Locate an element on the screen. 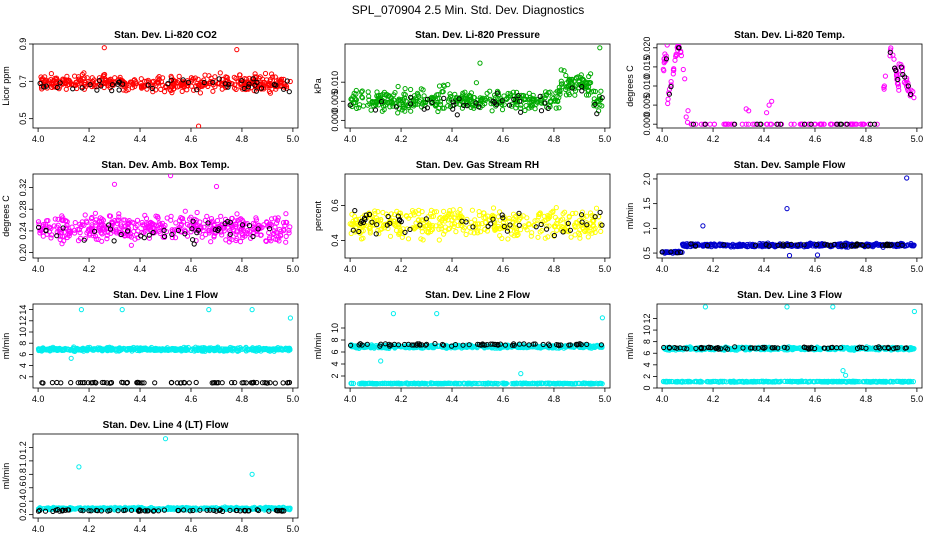 The image size is (936, 540). y-tick-label: 0.5 is located at coordinates (23, 118).